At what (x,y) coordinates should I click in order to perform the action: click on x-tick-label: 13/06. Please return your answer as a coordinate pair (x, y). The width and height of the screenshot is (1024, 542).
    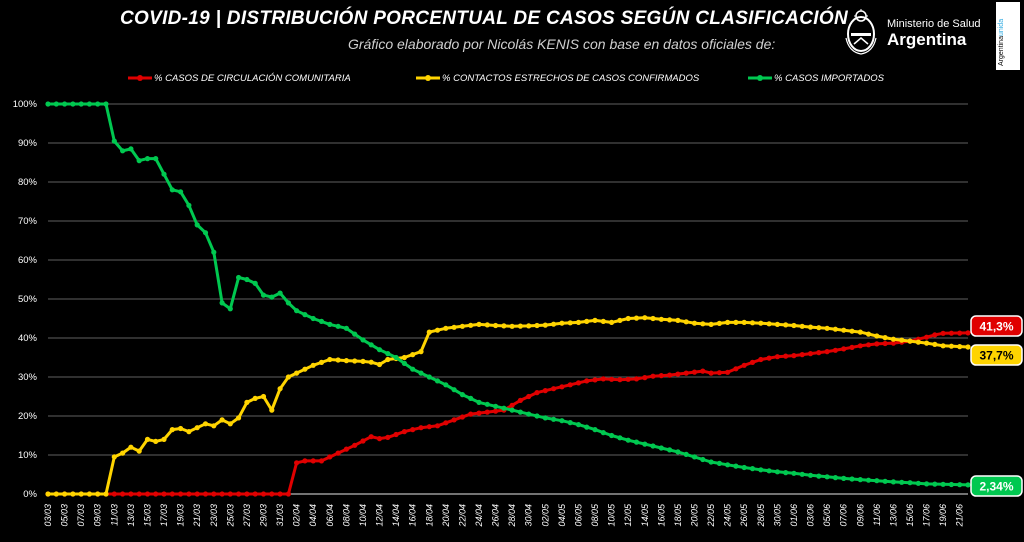
    Looking at the image, I should click on (893, 515).